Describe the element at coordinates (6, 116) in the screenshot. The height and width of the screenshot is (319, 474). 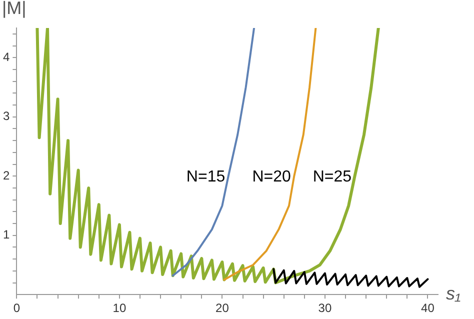
I see `y-tick-label: 3` at that location.